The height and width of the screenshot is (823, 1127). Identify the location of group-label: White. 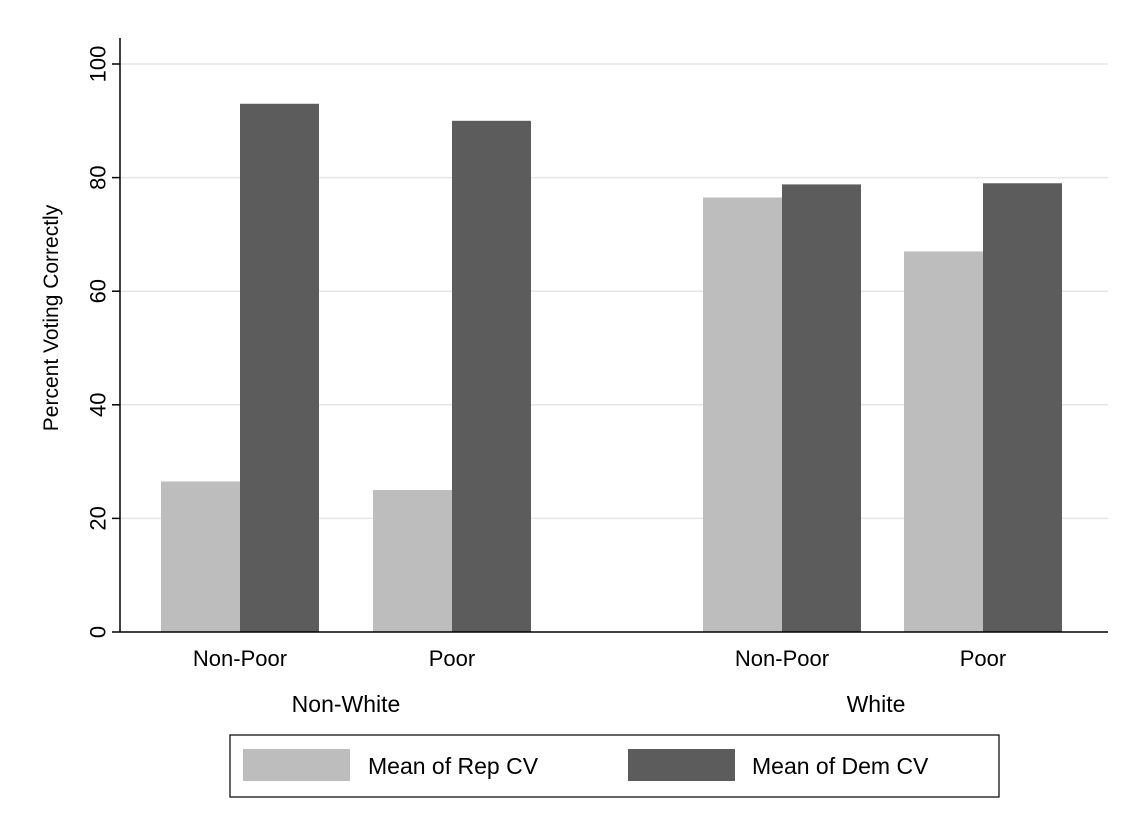
(876, 704).